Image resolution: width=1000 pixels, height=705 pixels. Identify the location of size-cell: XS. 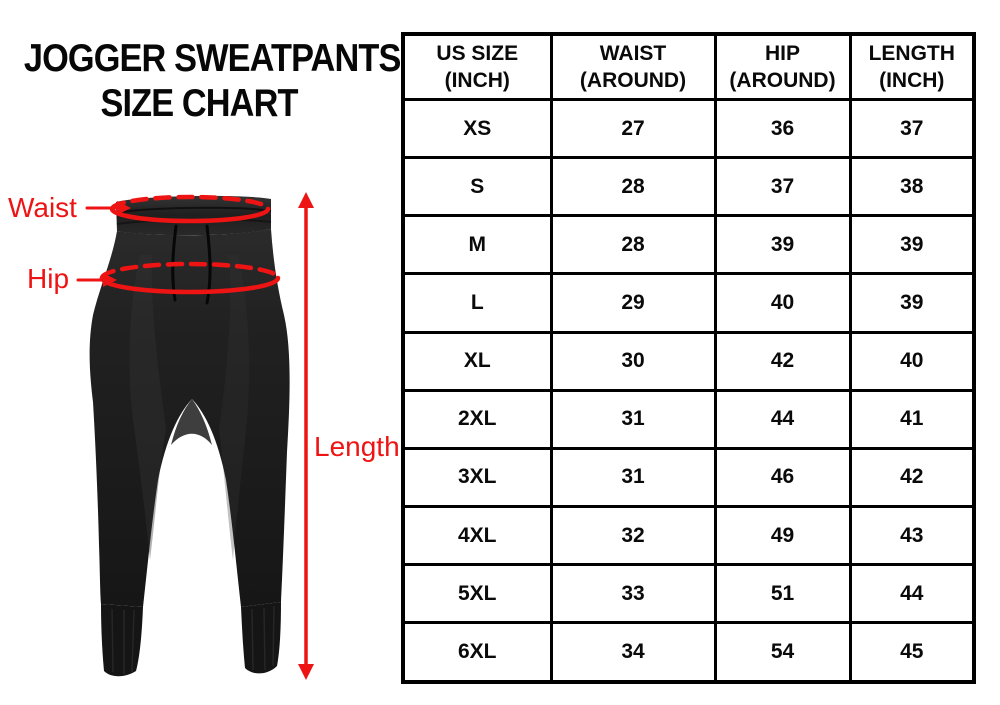
(477, 128).